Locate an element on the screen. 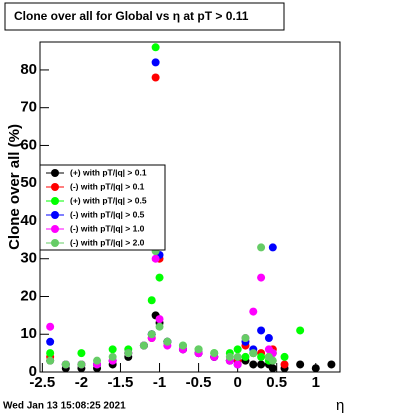  y-tick-label: 80 is located at coordinates (28, 69).